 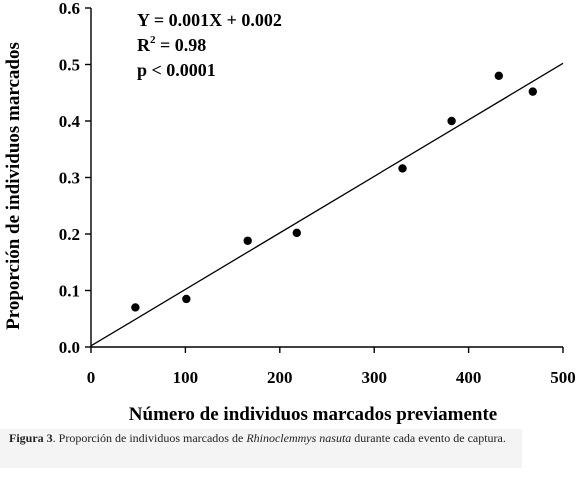 What do you see at coordinates (69, 234) in the screenshot?
I see `y-tick-label: 0.2` at bounding box center [69, 234].